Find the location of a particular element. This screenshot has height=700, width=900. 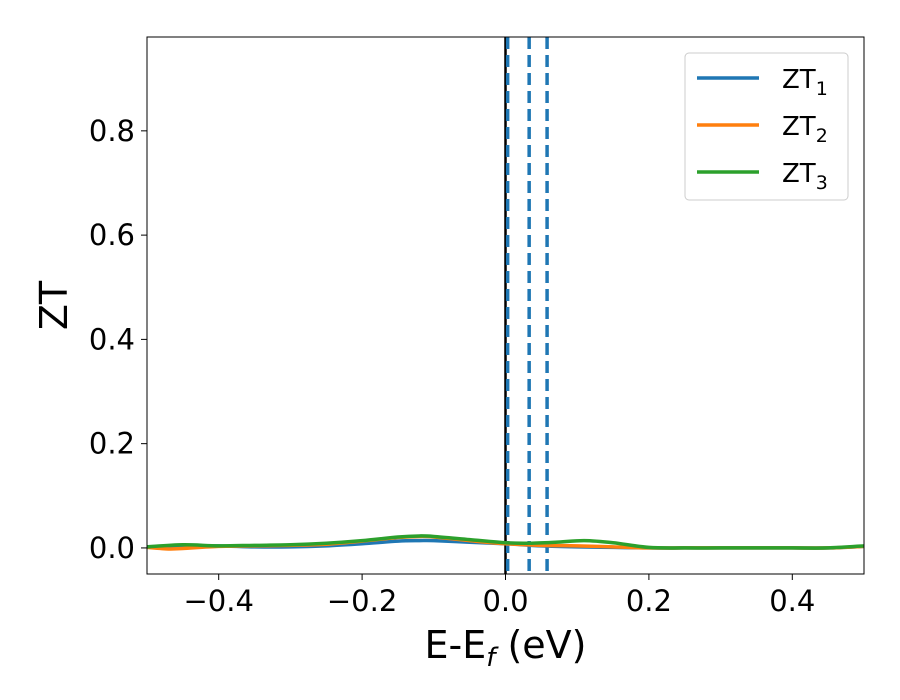

legend-label-1: ZT1 is located at coordinates (805, 82).